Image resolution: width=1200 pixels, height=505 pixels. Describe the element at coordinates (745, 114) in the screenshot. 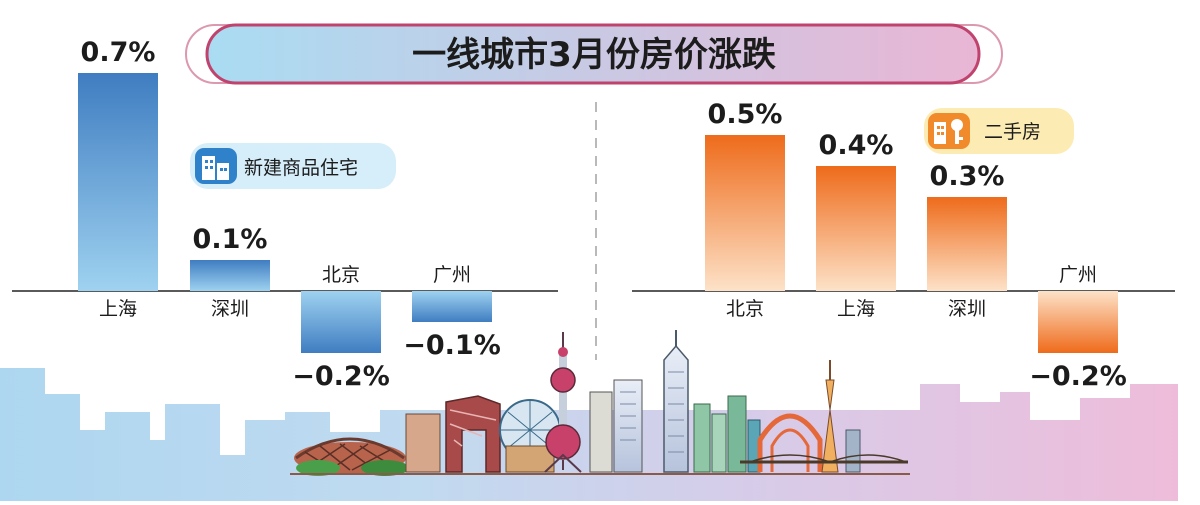

I see `value-label-second-1: 0.5%` at that location.